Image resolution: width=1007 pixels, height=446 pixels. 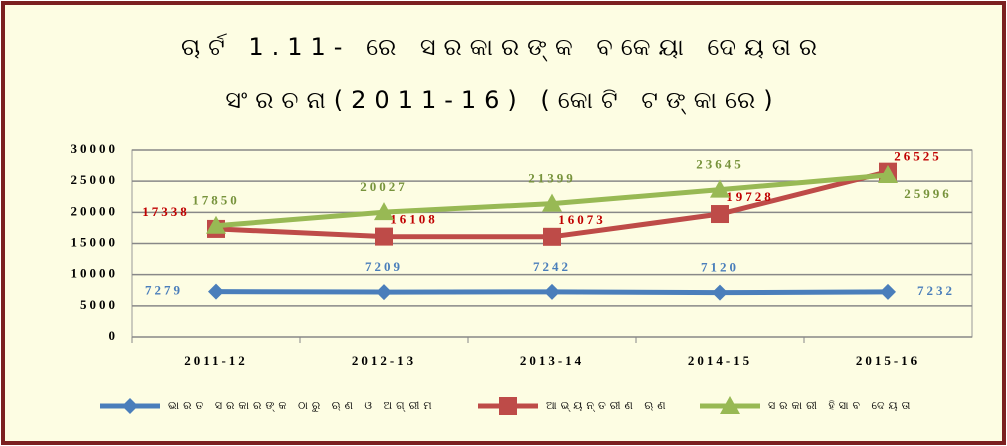 I want to click on x-tick-label: 2014-15, so click(x=720, y=360).